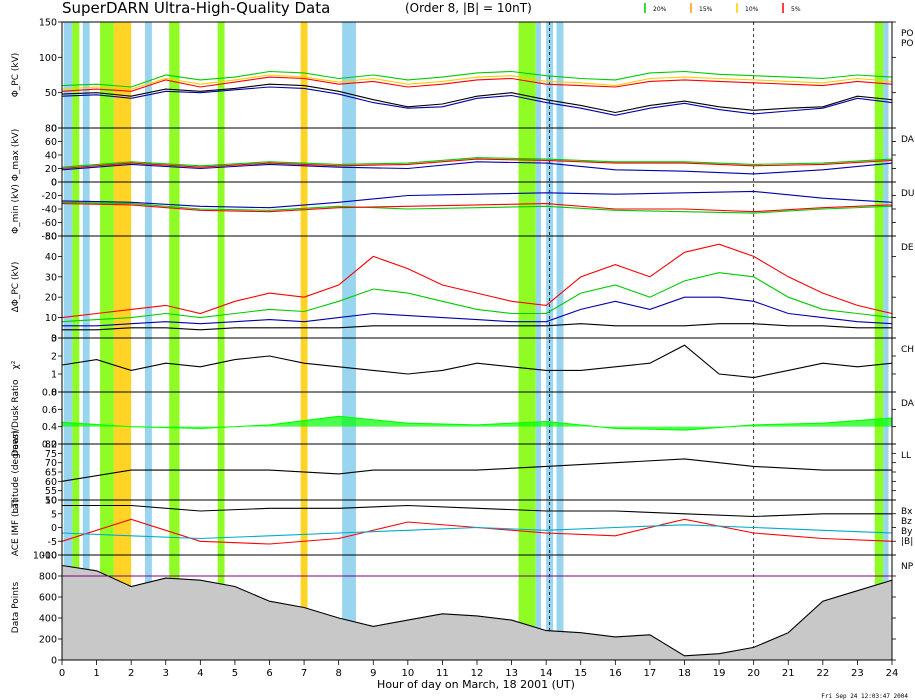 The height and width of the screenshot is (700, 915). What do you see at coordinates (892, 673) in the screenshot?
I see `x-tick-label: 24` at bounding box center [892, 673].